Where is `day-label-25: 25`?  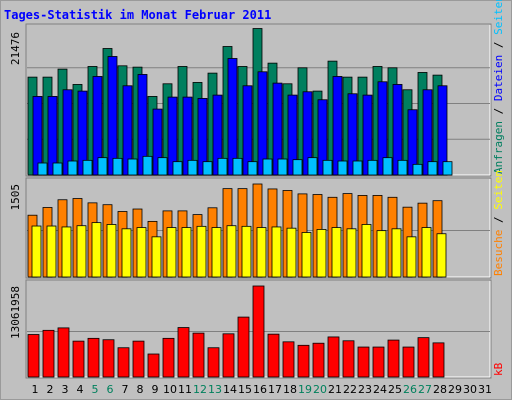
day-label-25: 25 is located at coordinates (395, 389).